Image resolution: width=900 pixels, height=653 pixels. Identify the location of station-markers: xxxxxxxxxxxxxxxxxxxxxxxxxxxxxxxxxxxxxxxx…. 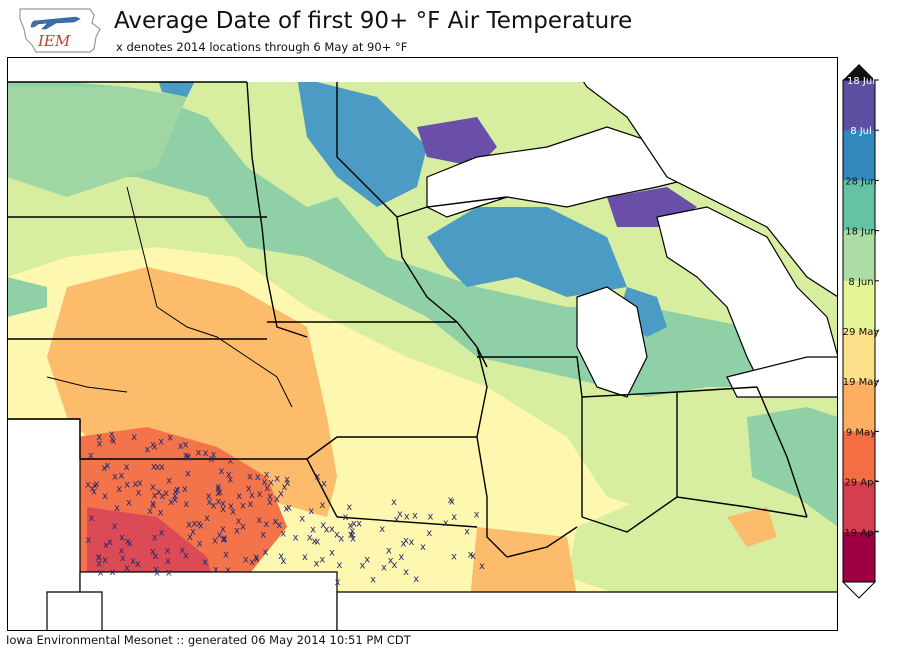
(285, 508).